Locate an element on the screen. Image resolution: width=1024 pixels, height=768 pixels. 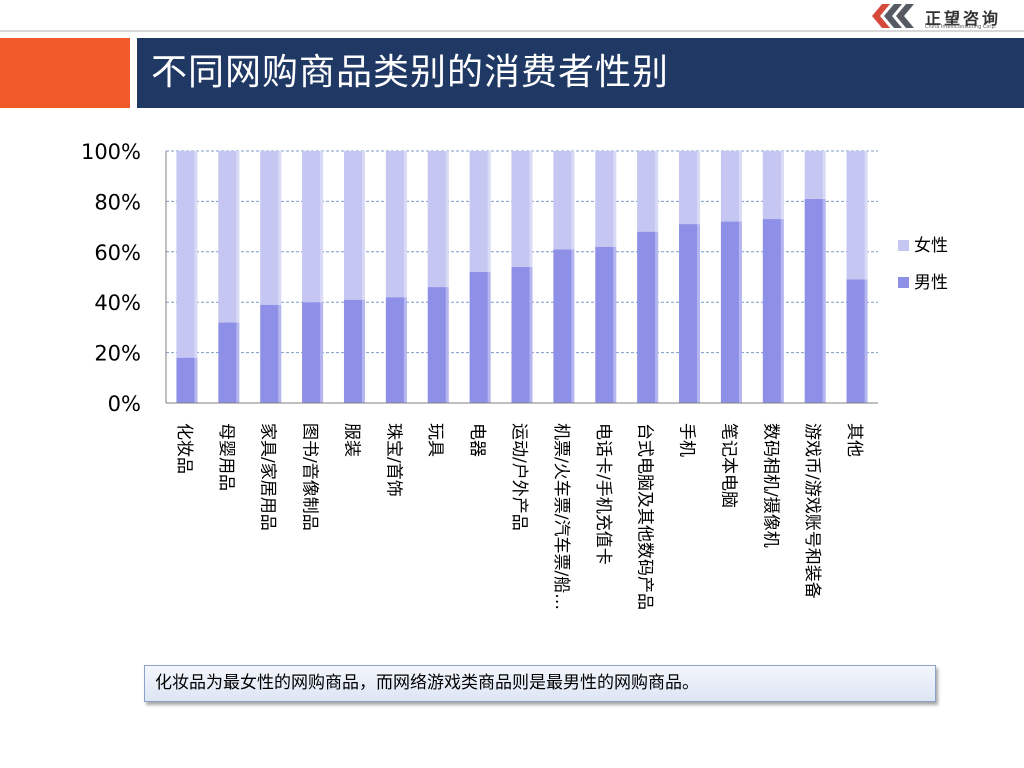
y-tick-label: 20% is located at coordinates (117, 354).